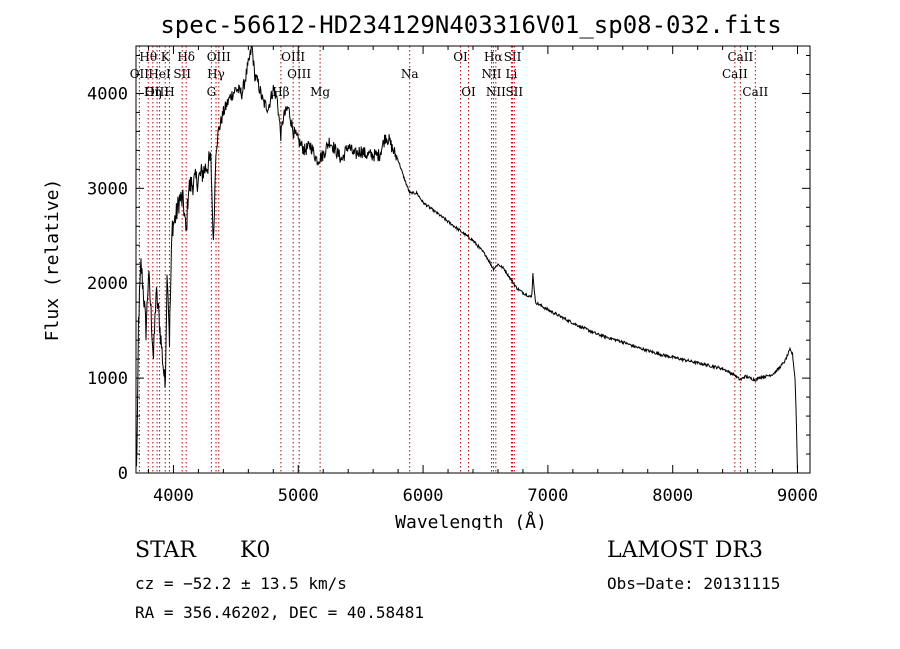  I want to click on spectral-subclass: K0, so click(255, 550).